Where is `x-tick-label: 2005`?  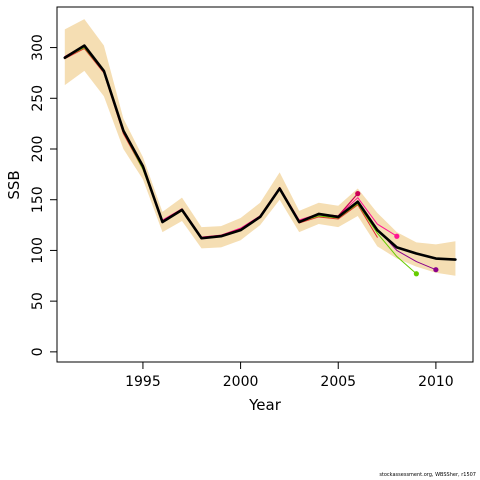
x-tick-label: 2005 is located at coordinates (338, 382).